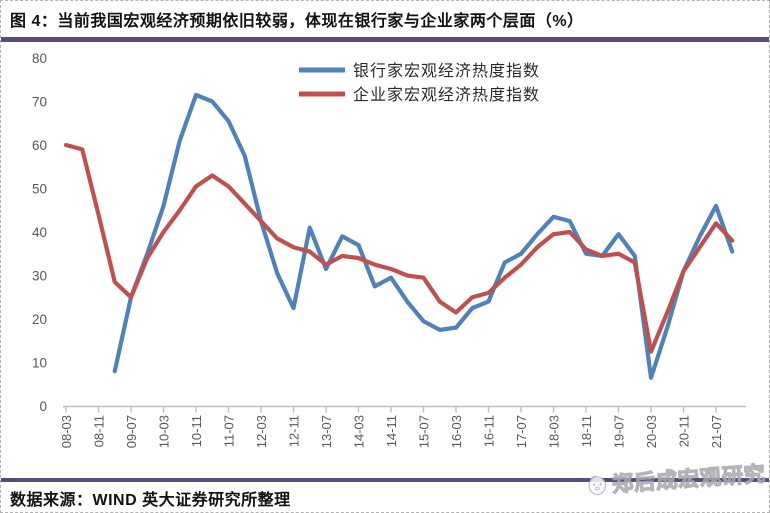 This screenshot has height=513, width=770. What do you see at coordinates (196, 431) in the screenshot?
I see `x-tick-label: 10-11` at bounding box center [196, 431].